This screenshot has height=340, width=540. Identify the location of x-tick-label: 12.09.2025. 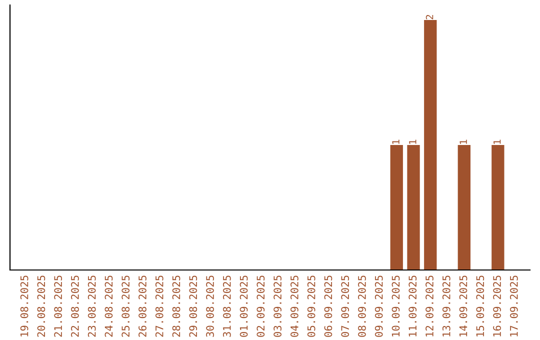
(430, 306).